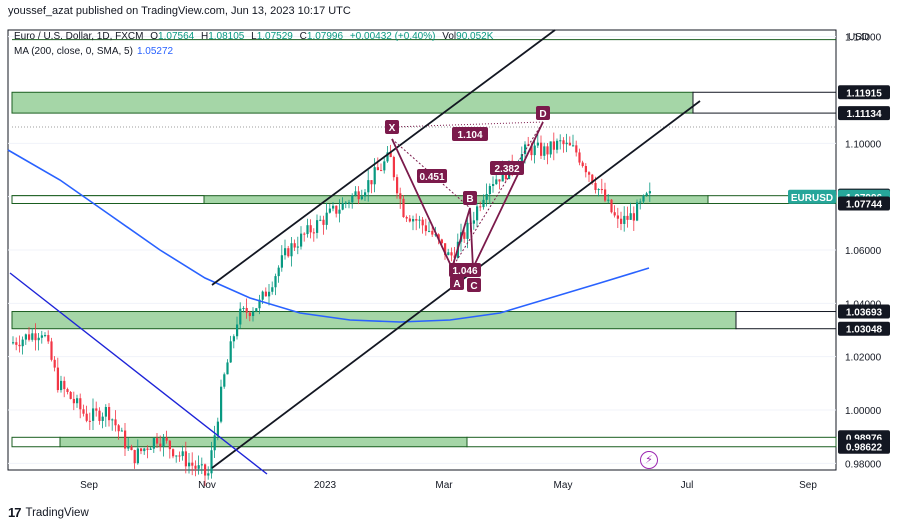 The height and width of the screenshot is (529, 900). What do you see at coordinates (73, 51) in the screenshot?
I see `ma-label: MA (200, close, 0, SMA, 5)` at bounding box center [73, 51].